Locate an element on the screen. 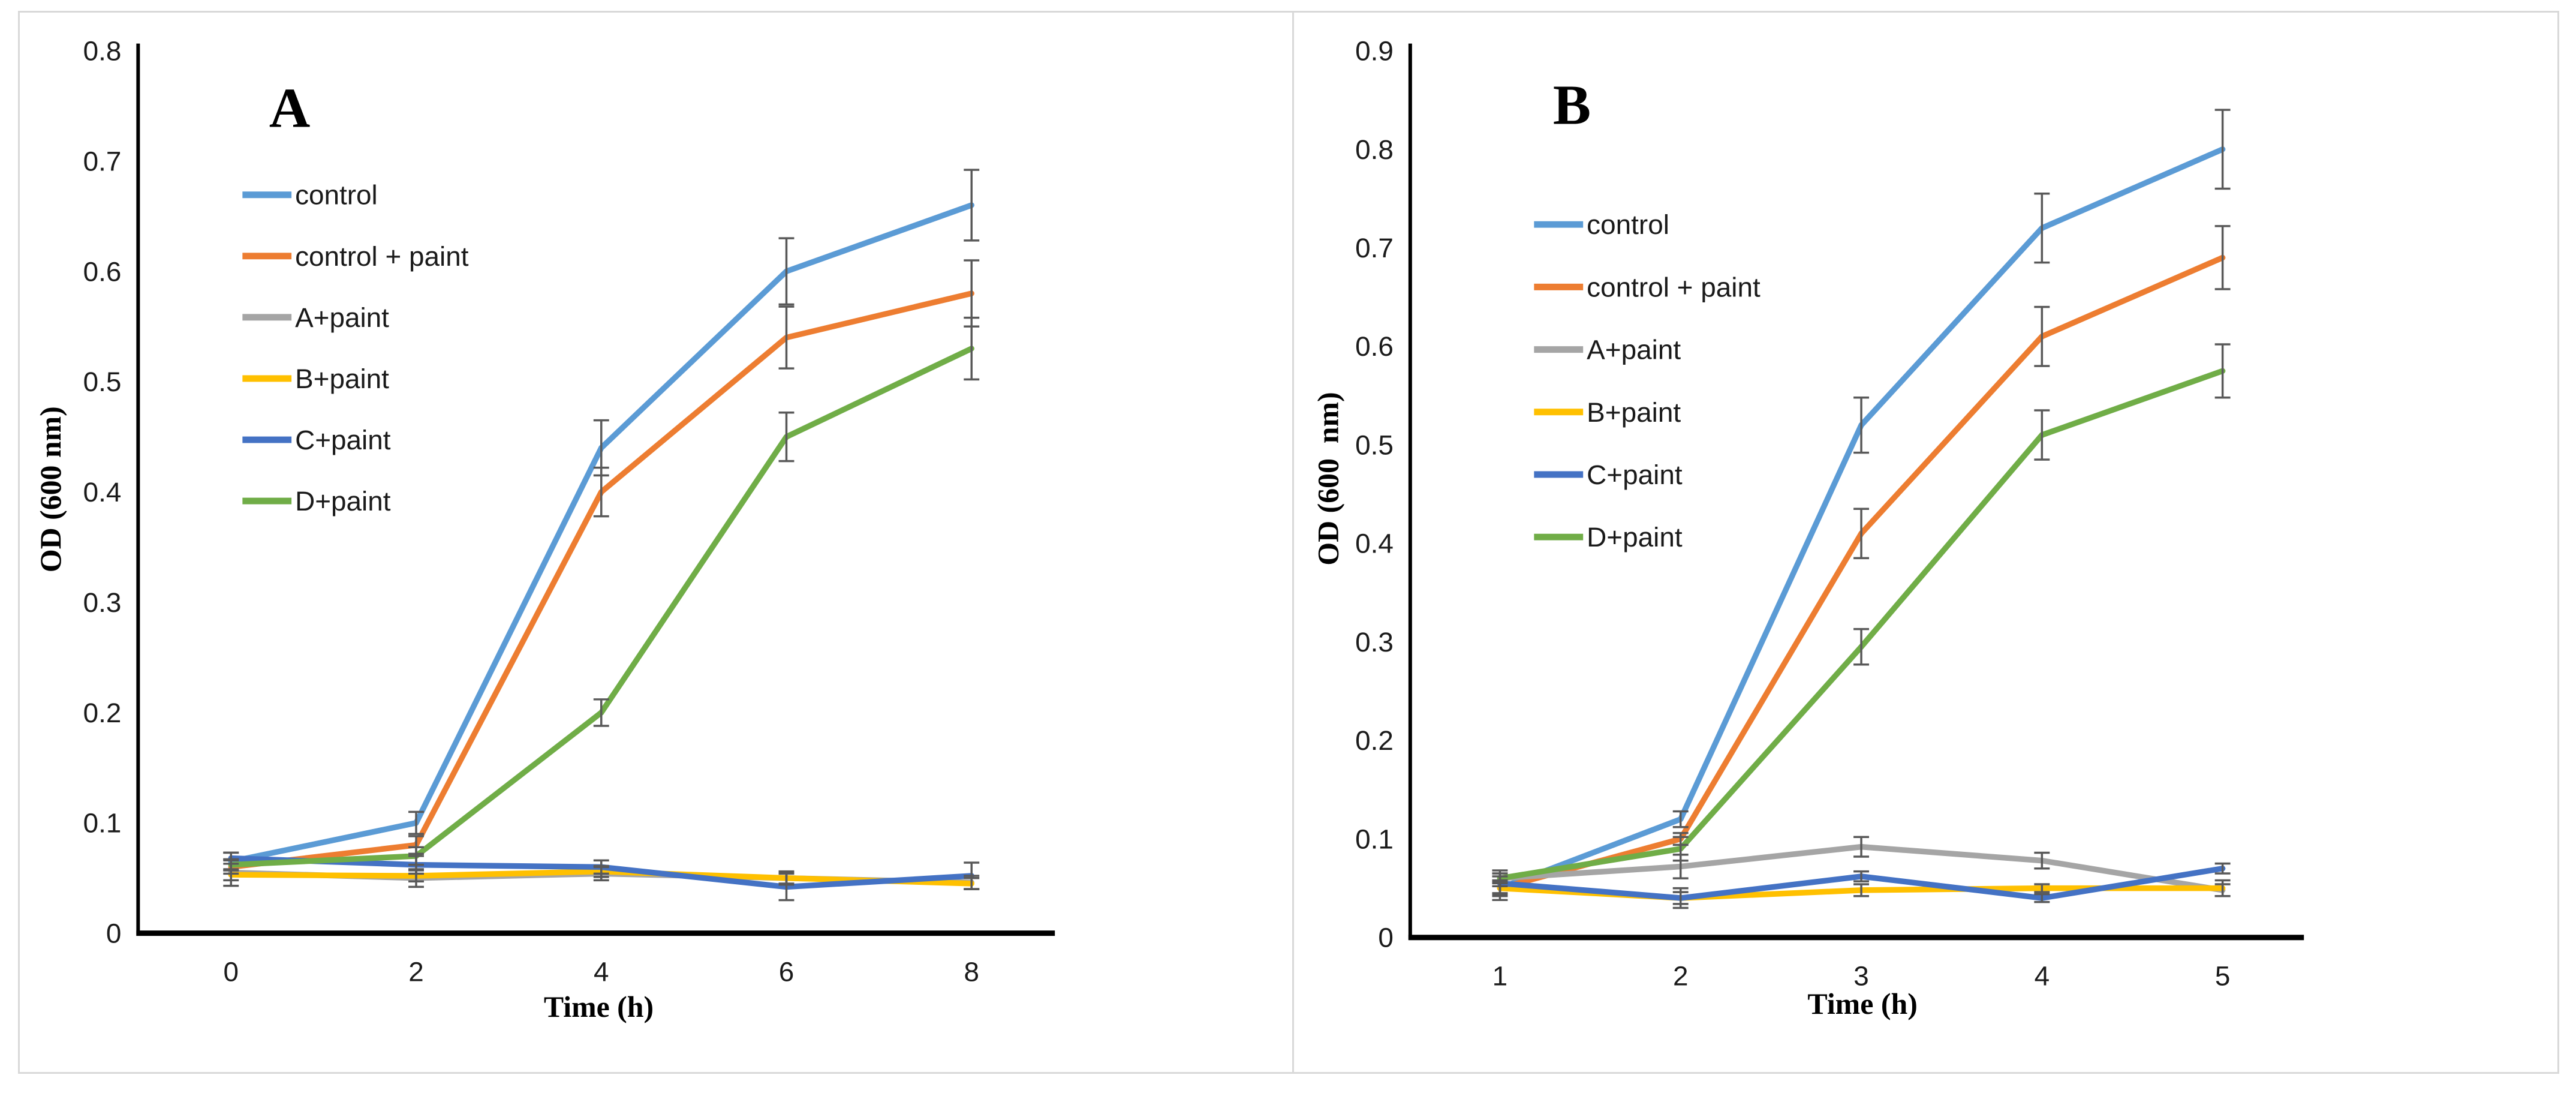 The image size is (2576, 1093). x-tick-label: 5 is located at coordinates (2223, 976).